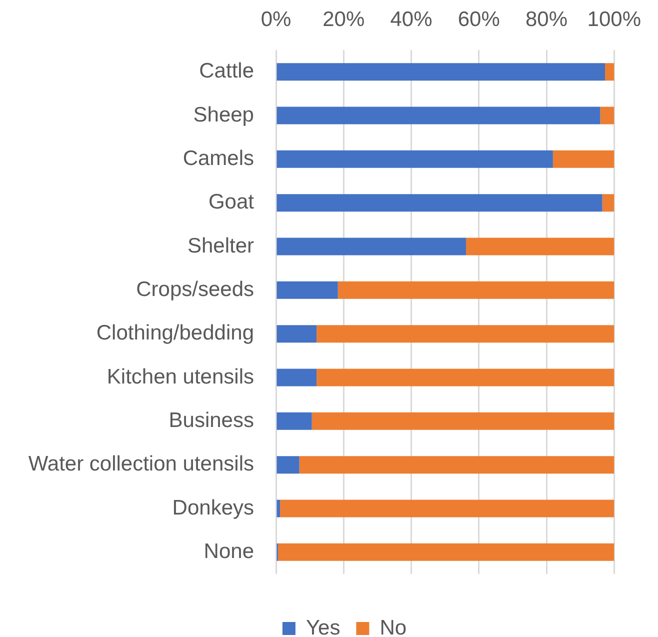 The height and width of the screenshot is (637, 658). What do you see at coordinates (479, 20) in the screenshot?
I see `x-tick-label: 60%` at bounding box center [479, 20].